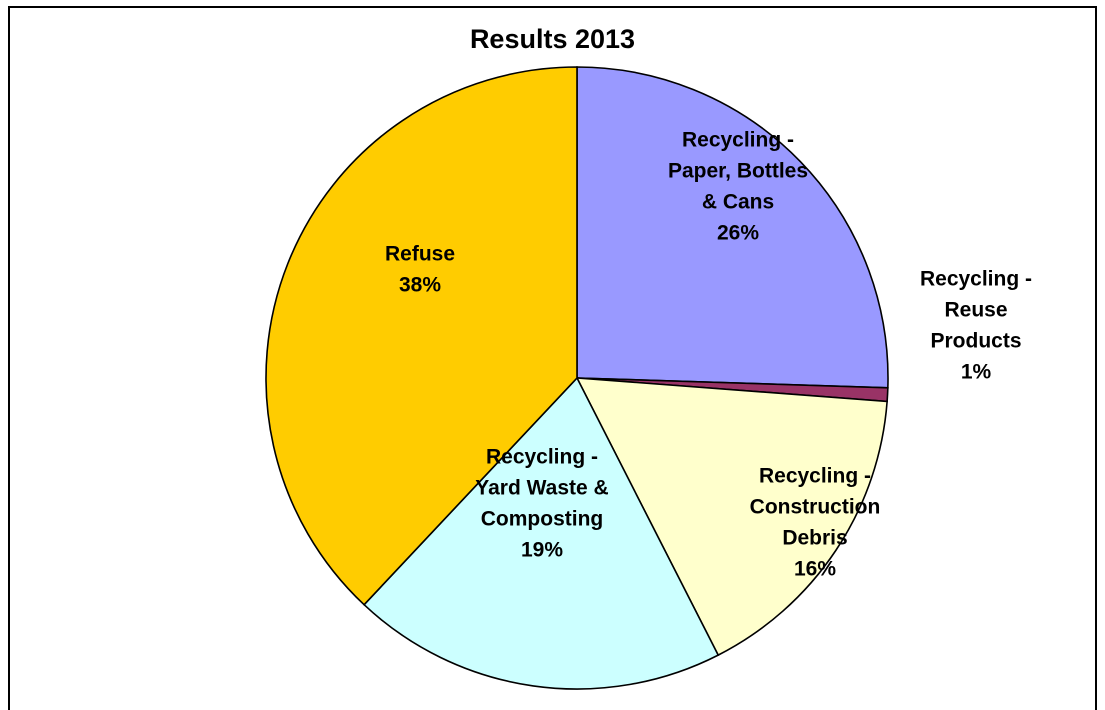 Image resolution: width=1105 pixels, height=710 pixels. What do you see at coordinates (975, 341) in the screenshot?
I see `slice-name-label: Products` at bounding box center [975, 341].